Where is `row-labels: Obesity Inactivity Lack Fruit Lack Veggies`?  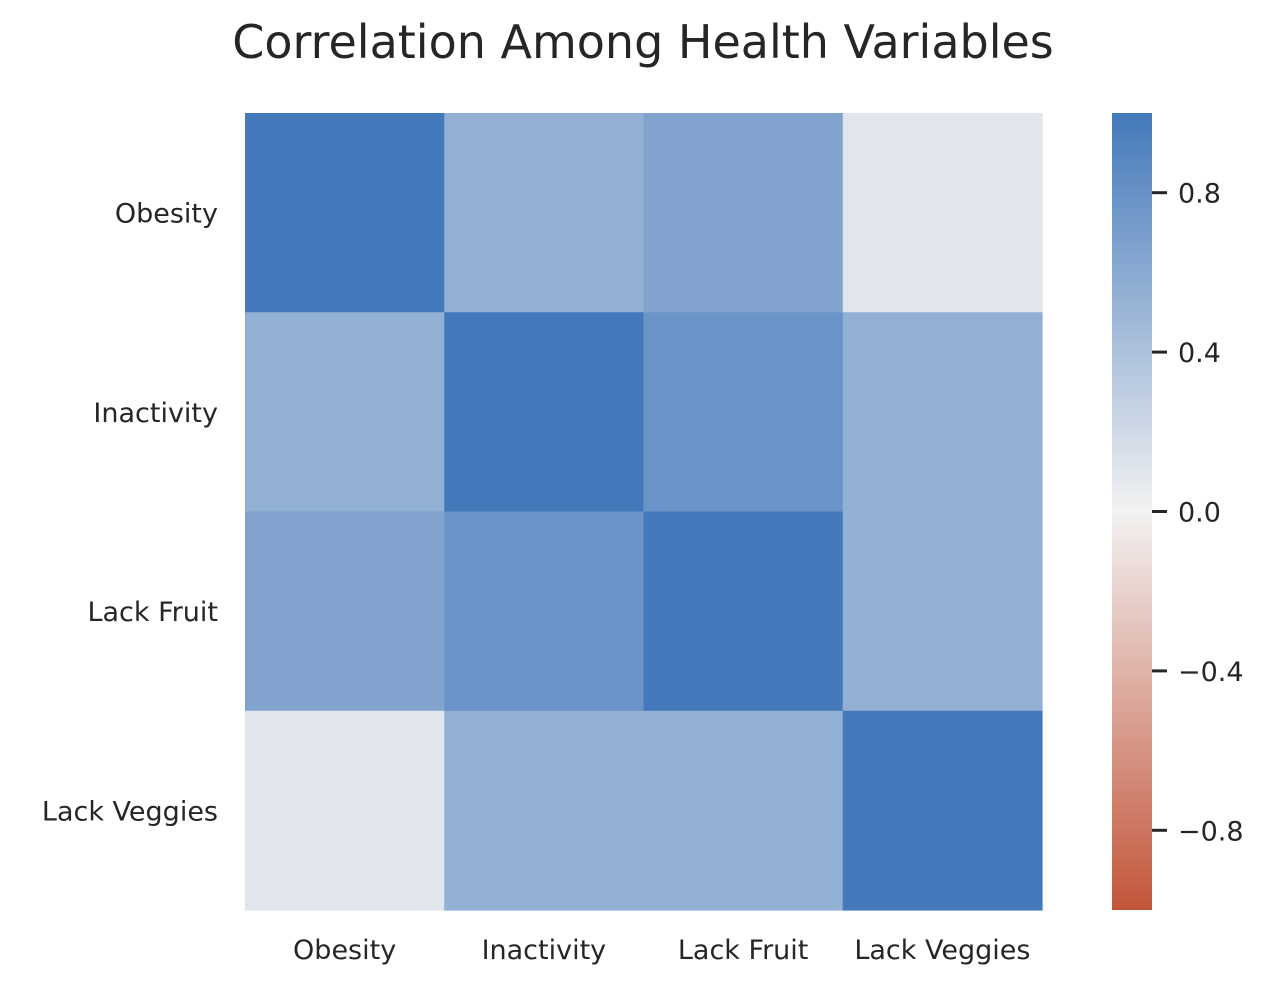
row-labels: Obesity Inactivity Lack Fruit Lack Veggies is located at coordinates (130, 513).